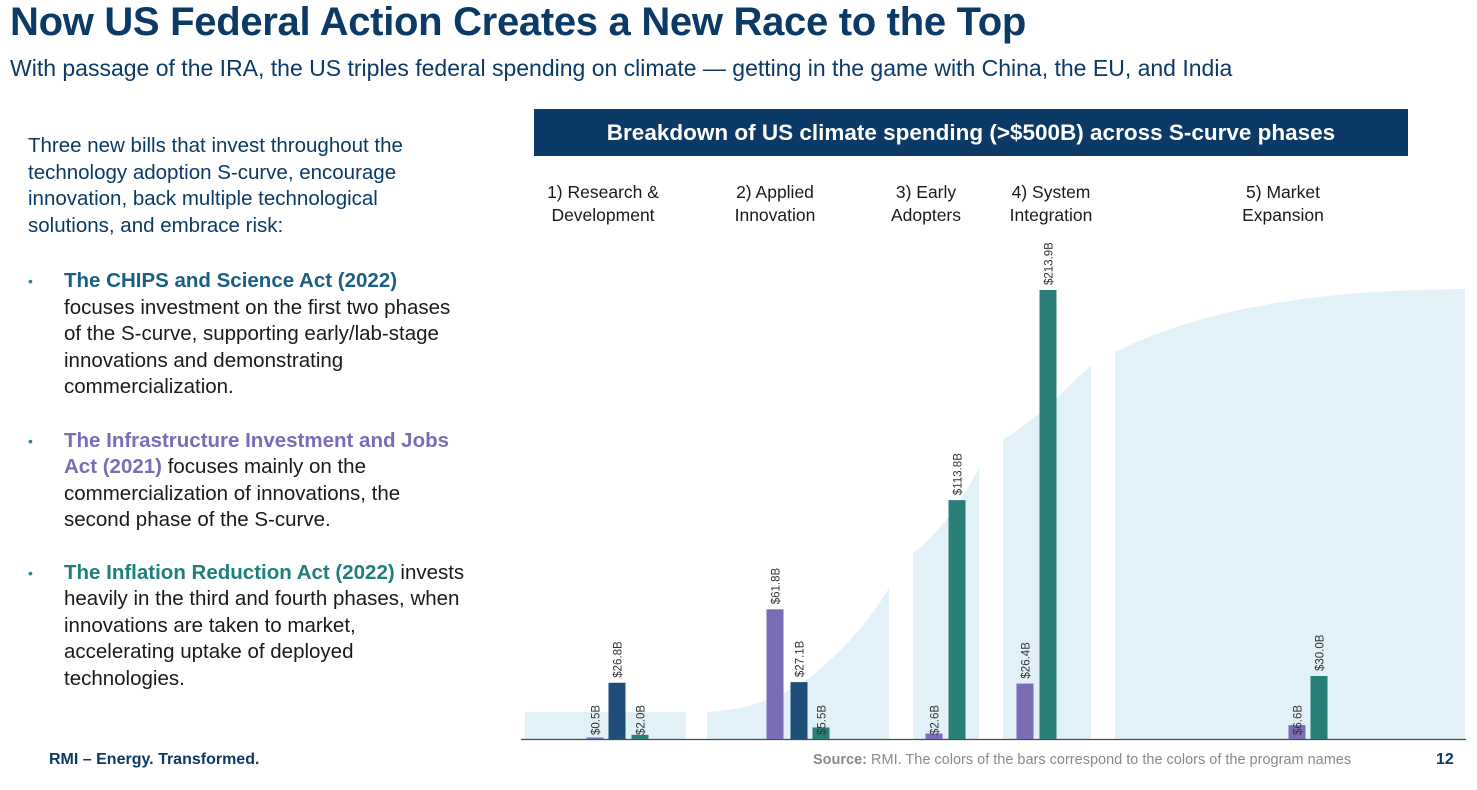 The width and height of the screenshot is (1477, 790). What do you see at coordinates (231, 280) in the screenshot?
I see `chips-act-name: The CHIPS and Science Act (2022)` at bounding box center [231, 280].